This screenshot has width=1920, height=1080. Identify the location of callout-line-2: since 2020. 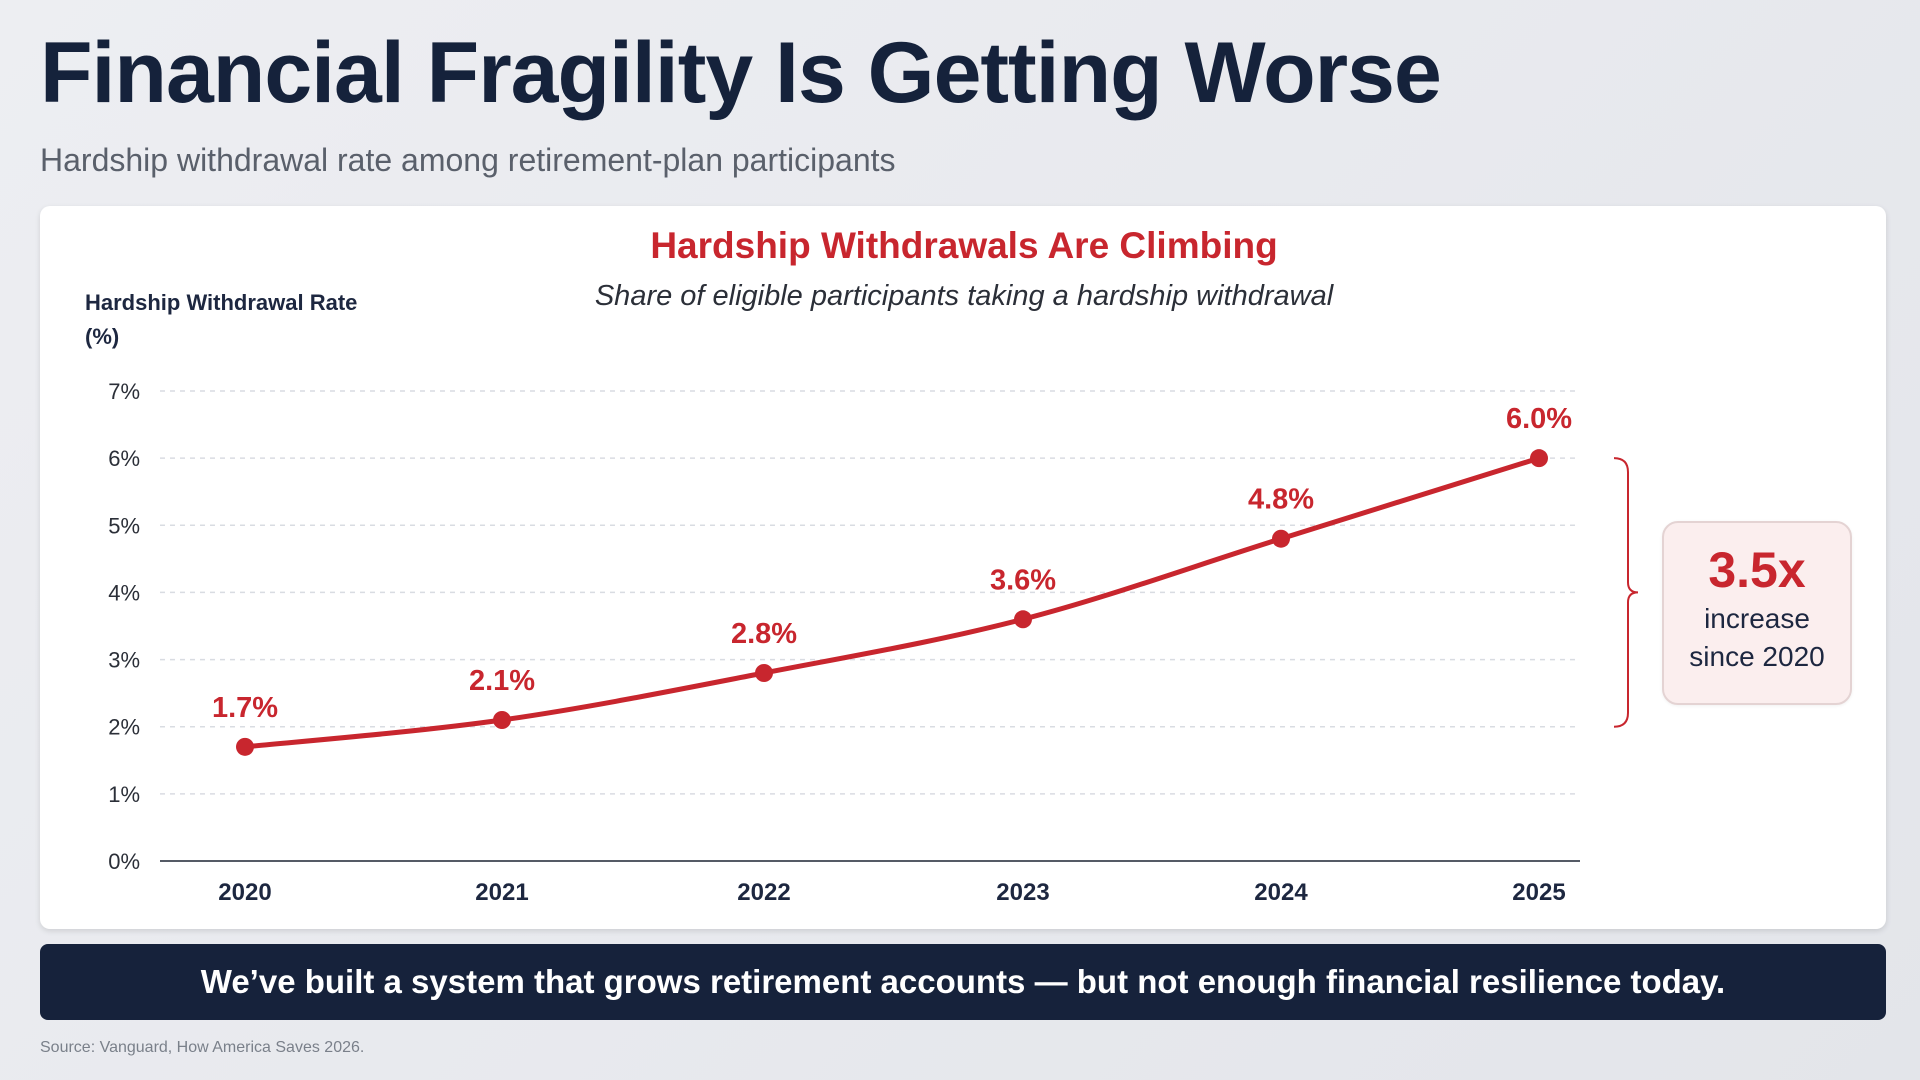
(1757, 656).